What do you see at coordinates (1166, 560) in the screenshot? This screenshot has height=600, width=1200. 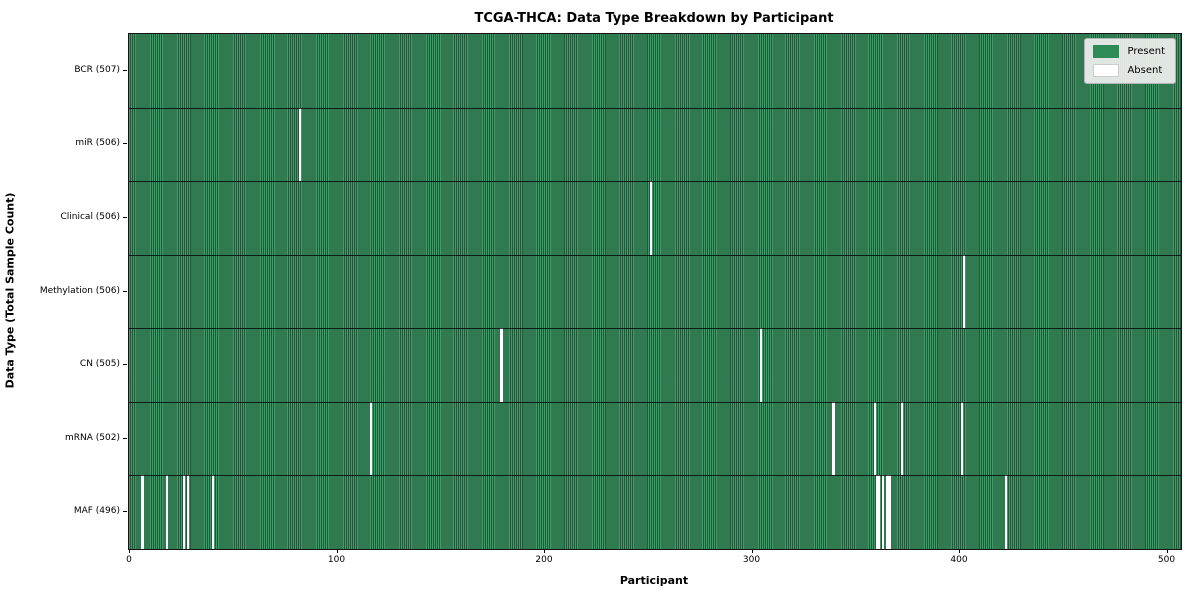 I see `x-axis-tick-label: 500` at bounding box center [1166, 560].